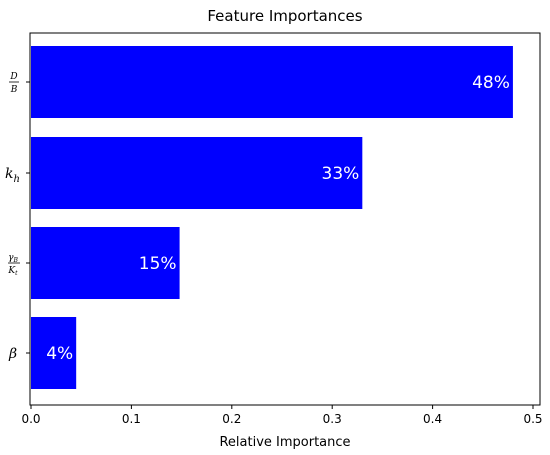  I want to click on x-tick-label-5: 0.5, so click(532, 419).